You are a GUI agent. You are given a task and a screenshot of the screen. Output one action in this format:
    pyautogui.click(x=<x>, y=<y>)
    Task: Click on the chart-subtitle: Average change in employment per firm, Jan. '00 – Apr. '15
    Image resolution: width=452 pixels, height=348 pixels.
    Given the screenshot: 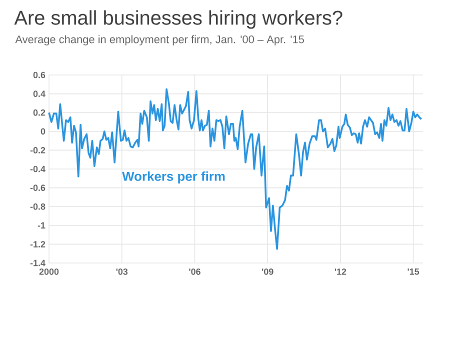 What is the action you would take?
    pyautogui.click(x=159, y=40)
    